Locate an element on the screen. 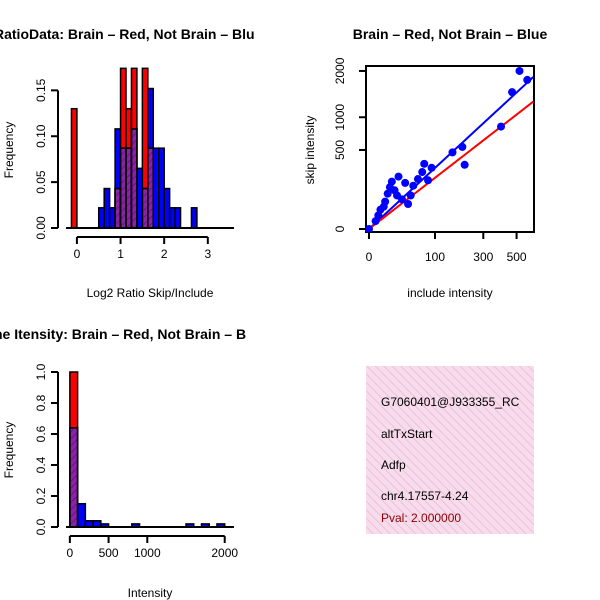  info-event-id: G7060401@J933355_RC is located at coordinates (450, 402).